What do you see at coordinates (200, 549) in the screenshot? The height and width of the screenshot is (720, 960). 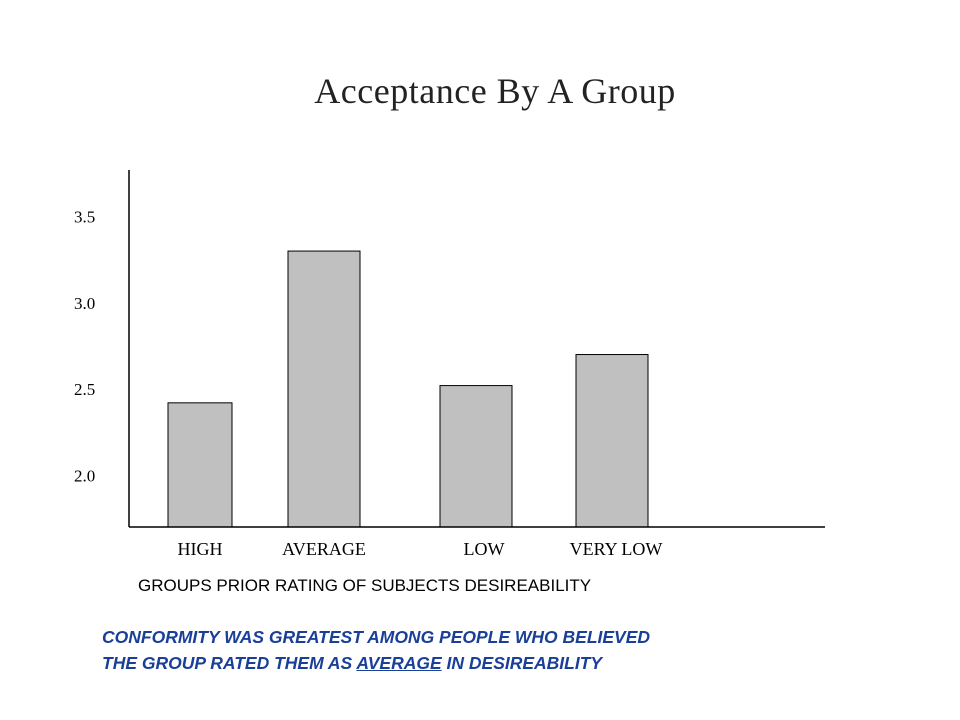 I see `category-label-0: HIGH` at bounding box center [200, 549].